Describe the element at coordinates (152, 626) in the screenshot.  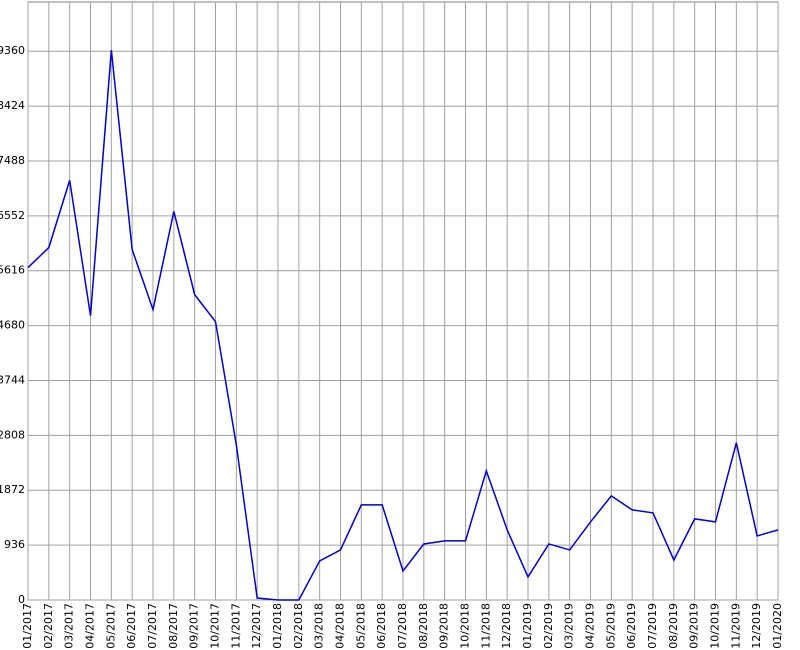
I see `x-tick-label: 07/2017` at that location.